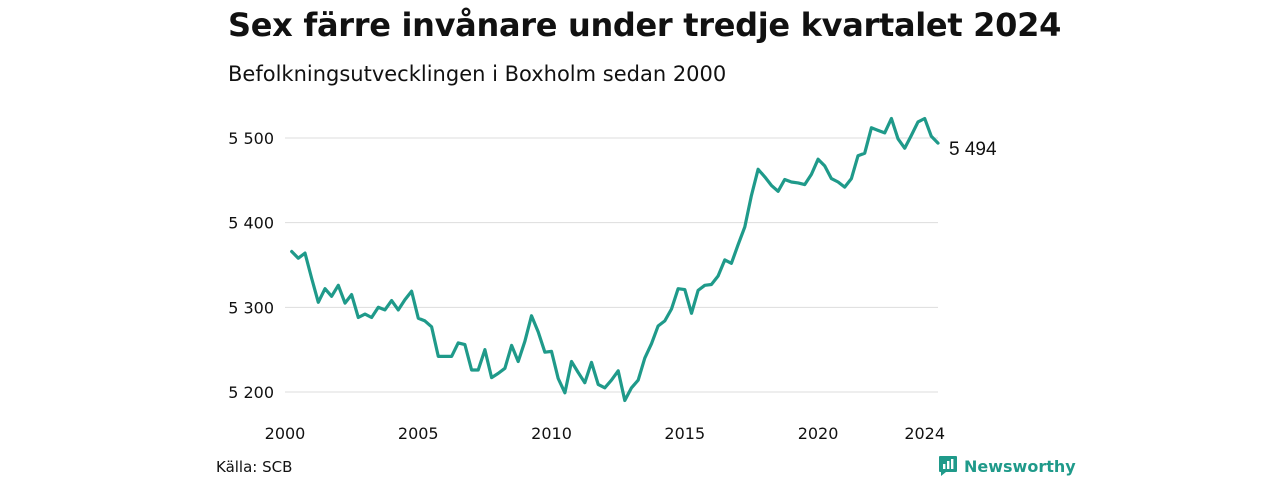 The image size is (1280, 480). Describe the element at coordinates (948, 466) in the screenshot. I see `newsworthy-icon` at that location.